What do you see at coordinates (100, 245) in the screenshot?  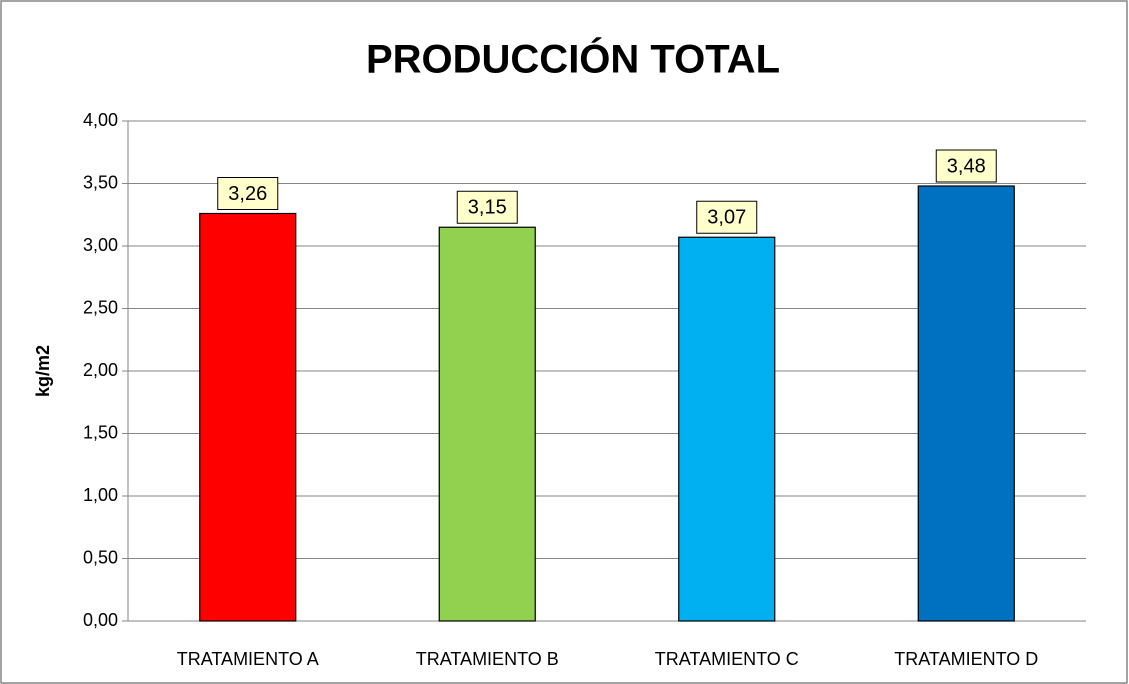 I see `y-tick-label: 3,00` at bounding box center [100, 245].